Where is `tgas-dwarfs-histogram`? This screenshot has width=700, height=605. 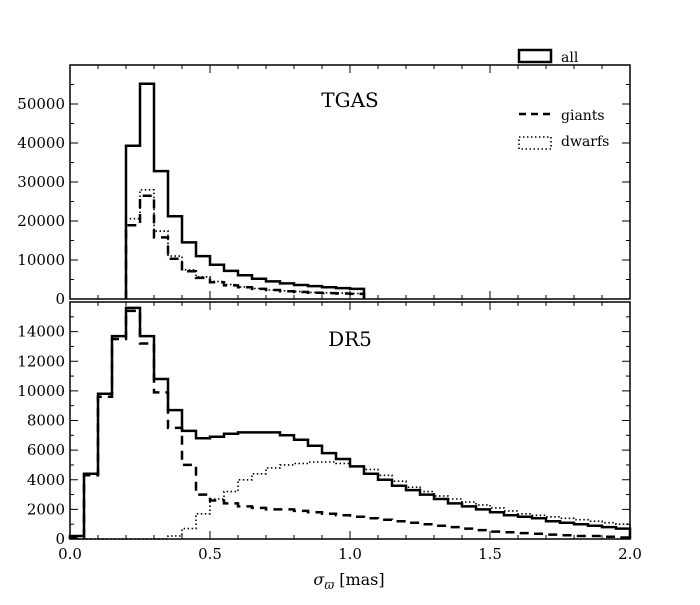
tgas-dwarfs-histogram is located at coordinates (245, 244).